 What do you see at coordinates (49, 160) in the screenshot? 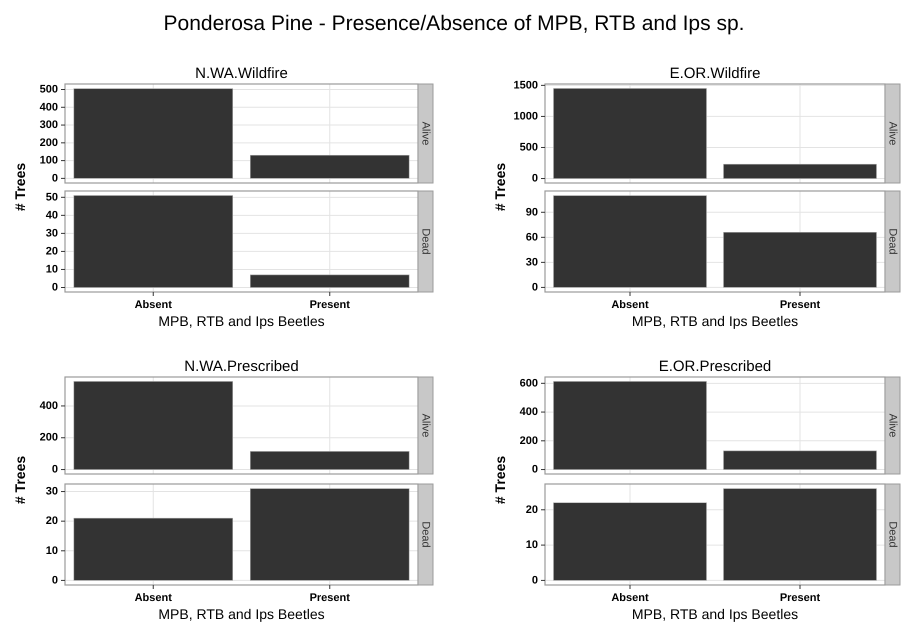
I see `y-tick-label: 100` at bounding box center [49, 160].